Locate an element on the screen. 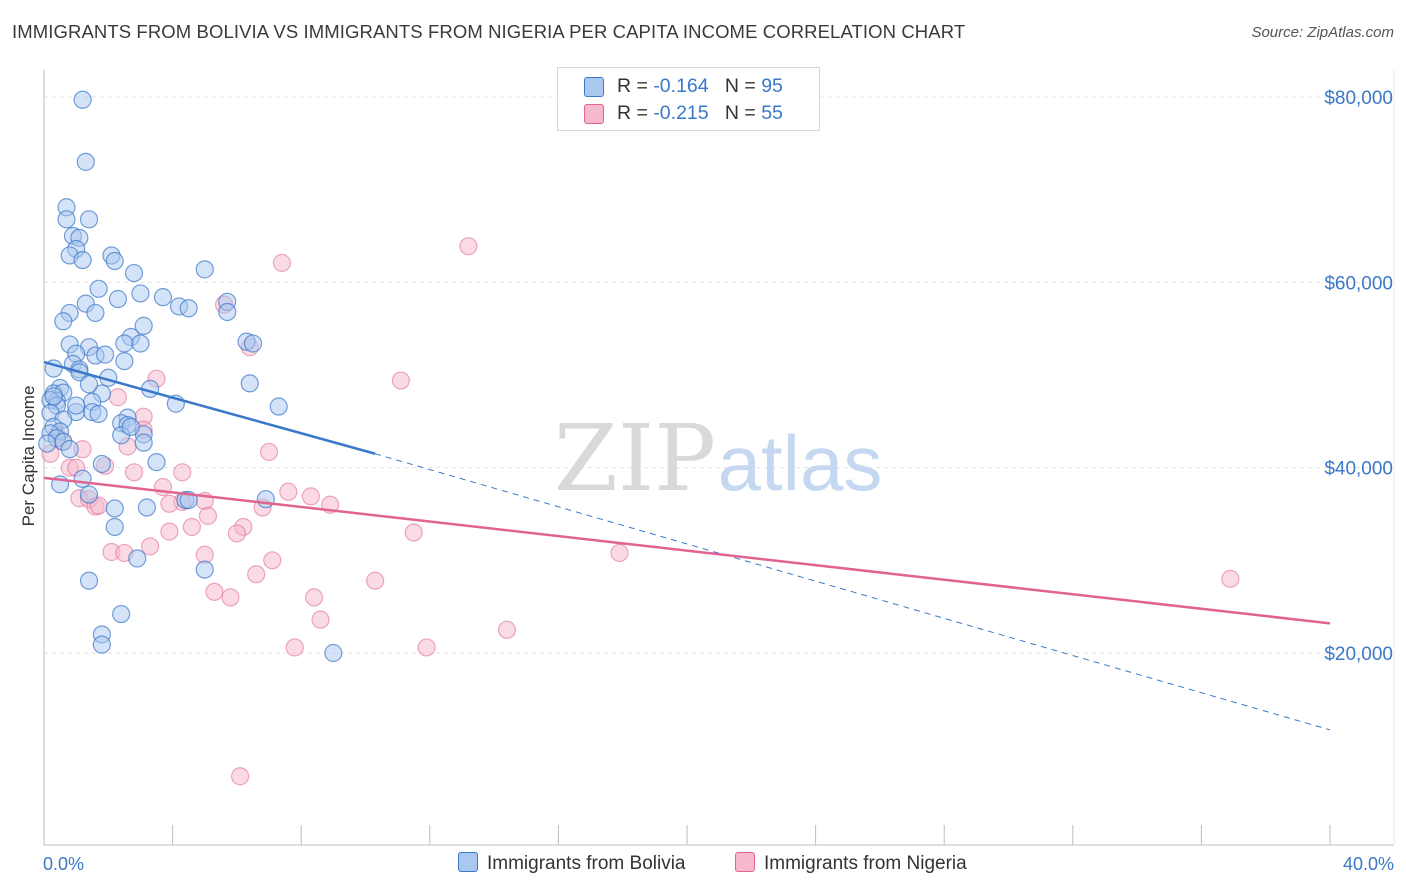  bolivia-points is located at coordinates (190, 376).